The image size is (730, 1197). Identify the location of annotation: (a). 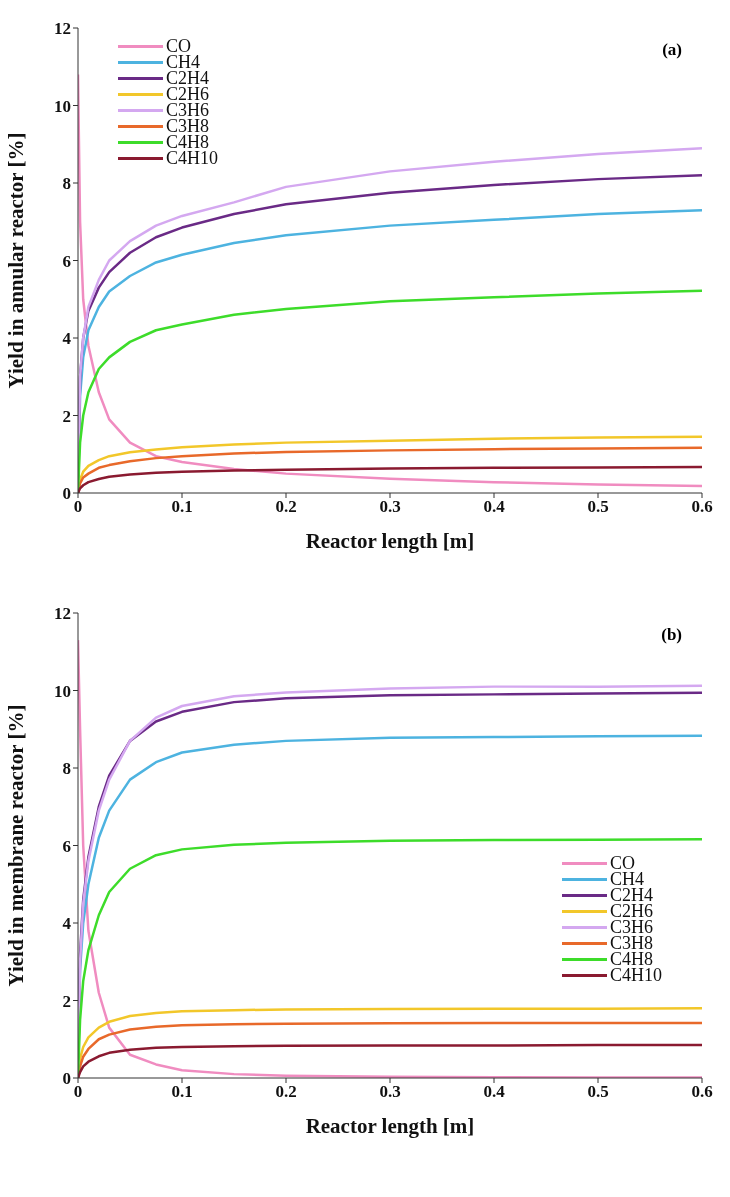
(672, 50).